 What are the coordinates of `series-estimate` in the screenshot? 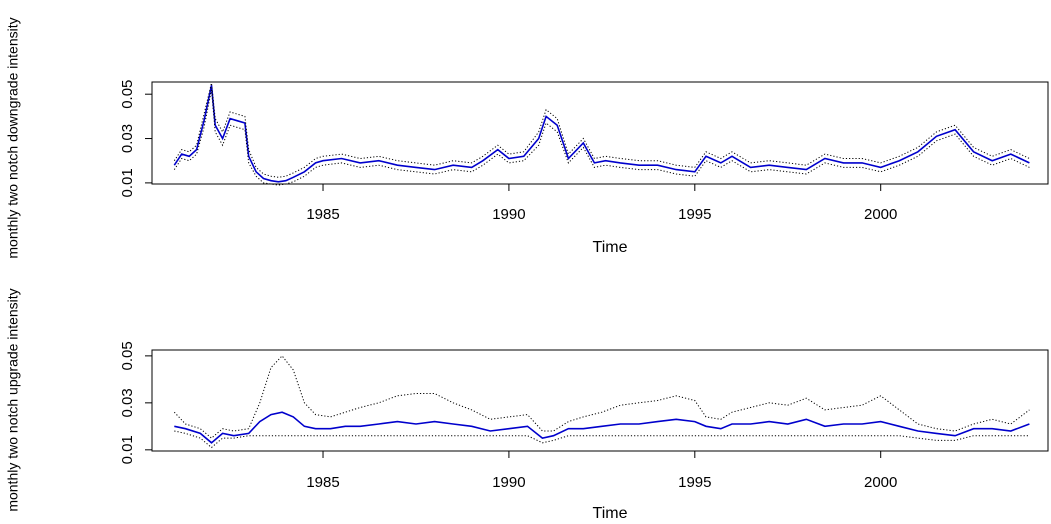 It's located at (602, 427).